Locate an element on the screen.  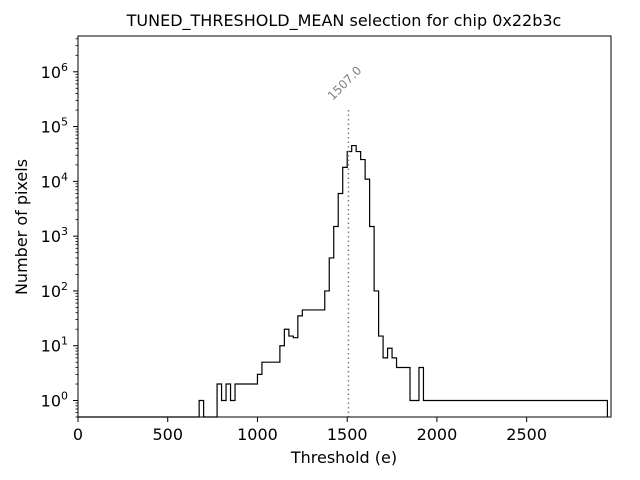
y-tick-label: 10⁵ is located at coordinates (54, 126).